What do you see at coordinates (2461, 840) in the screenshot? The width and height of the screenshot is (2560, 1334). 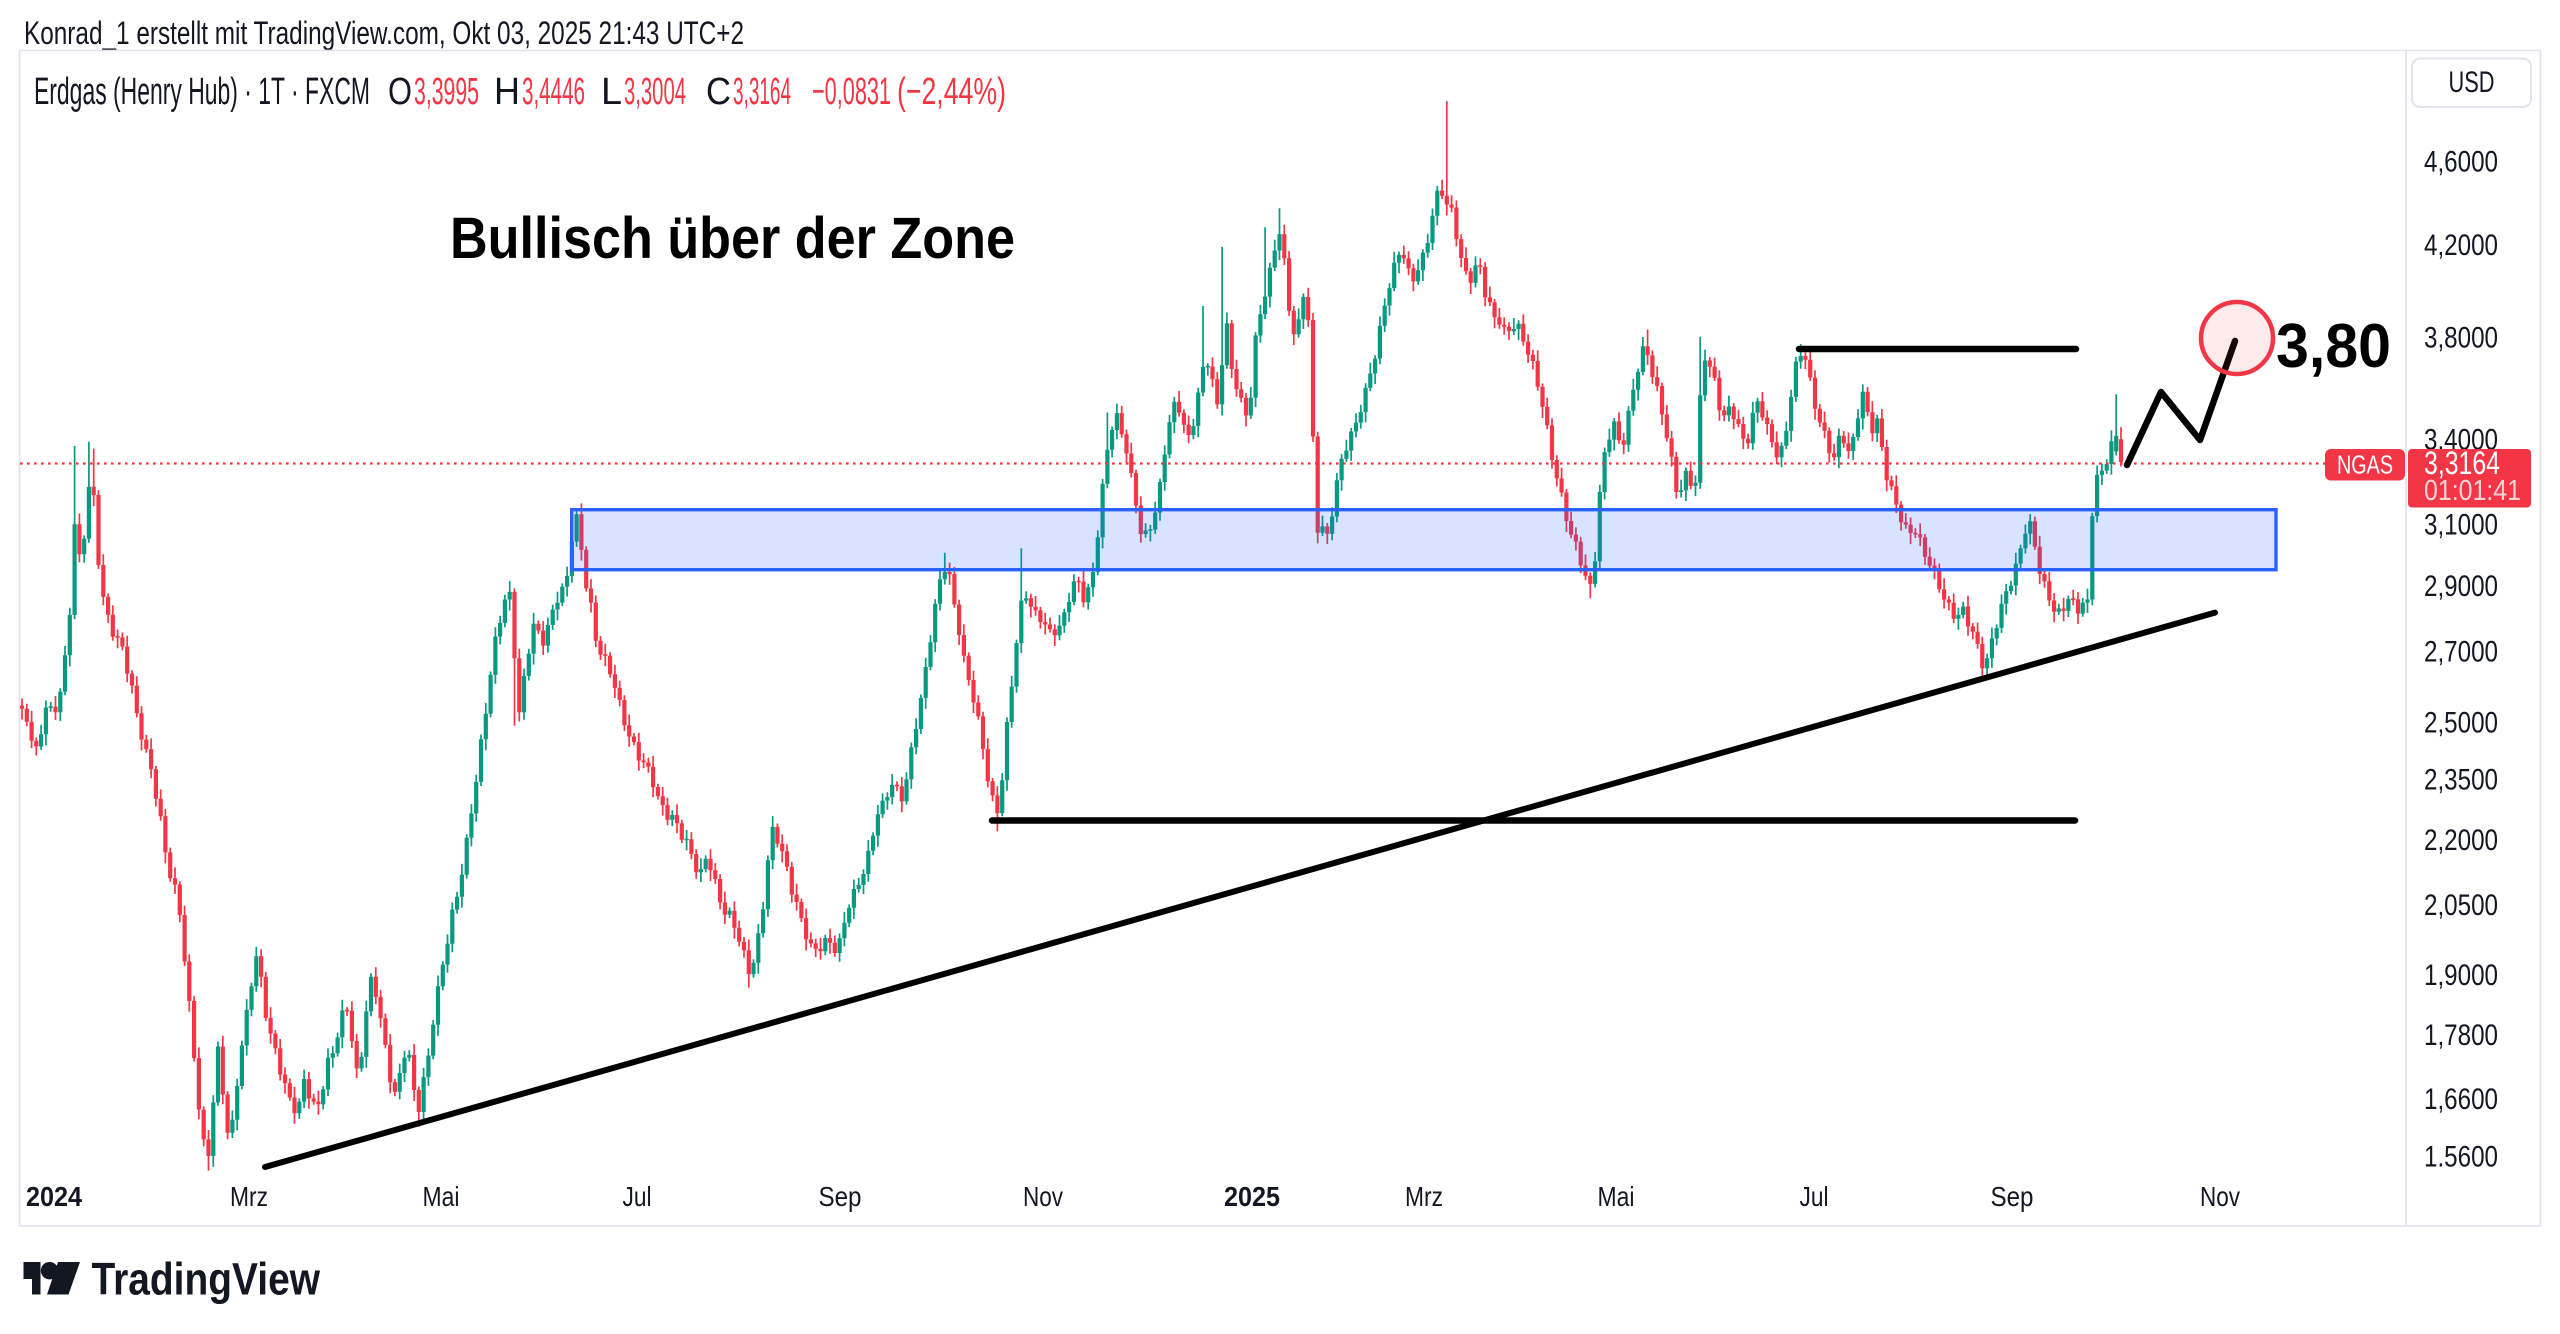 I see `svg-text: 2,2000` at bounding box center [2461, 840].